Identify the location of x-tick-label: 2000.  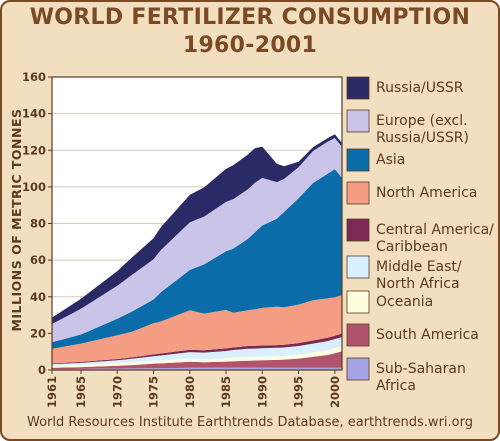
(335, 392).